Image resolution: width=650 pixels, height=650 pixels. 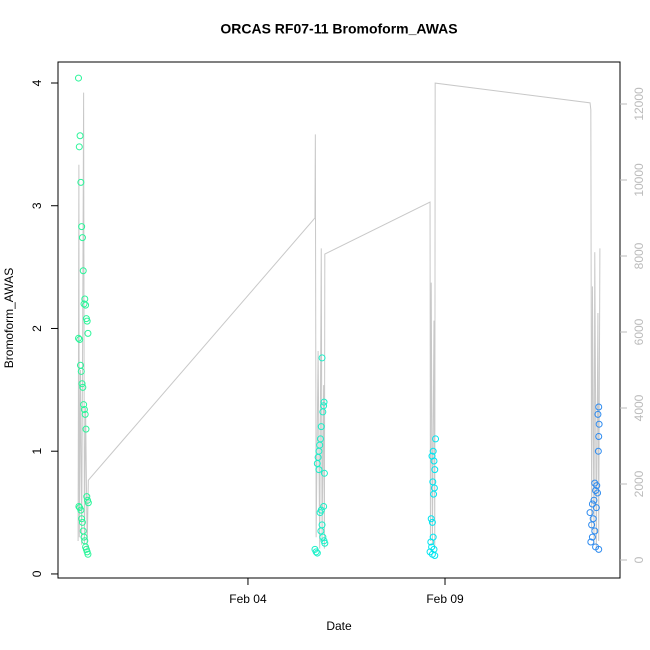 What do you see at coordinates (338, 29) in the screenshot?
I see `chart-title: ORCAS RF07-11 Bromoform_AWAS` at bounding box center [338, 29].